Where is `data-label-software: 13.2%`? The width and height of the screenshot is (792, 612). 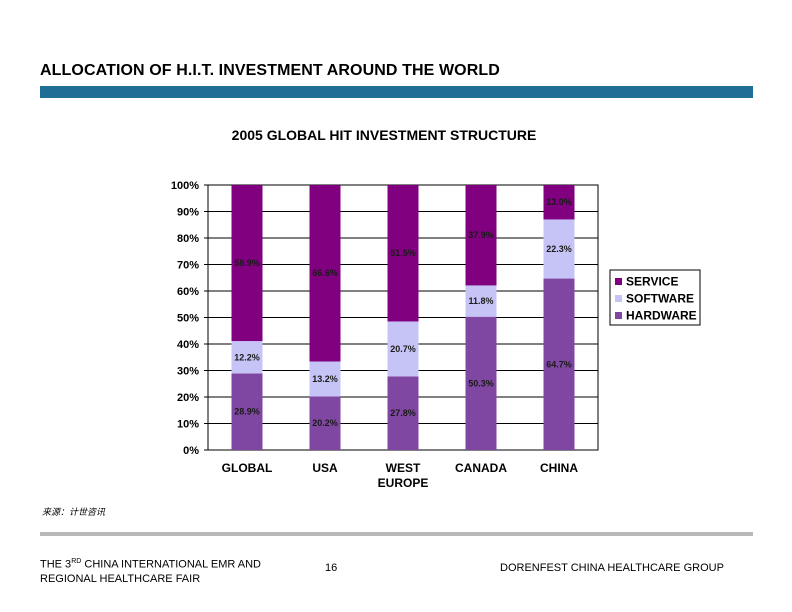 data-label-software: 13.2% is located at coordinates (325, 379).